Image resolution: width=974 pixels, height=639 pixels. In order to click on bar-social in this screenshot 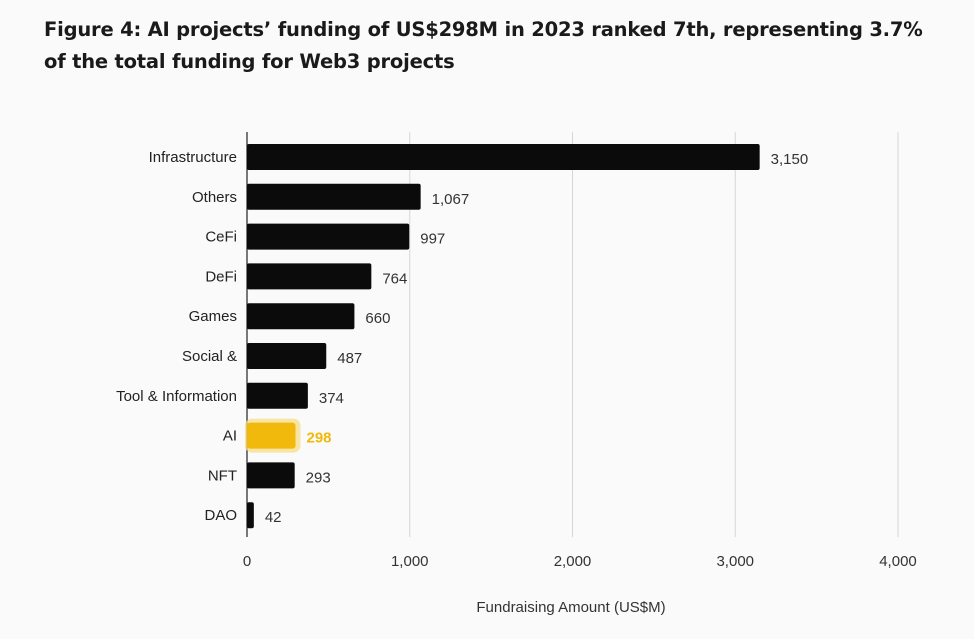, I will do `click(287, 356)`.